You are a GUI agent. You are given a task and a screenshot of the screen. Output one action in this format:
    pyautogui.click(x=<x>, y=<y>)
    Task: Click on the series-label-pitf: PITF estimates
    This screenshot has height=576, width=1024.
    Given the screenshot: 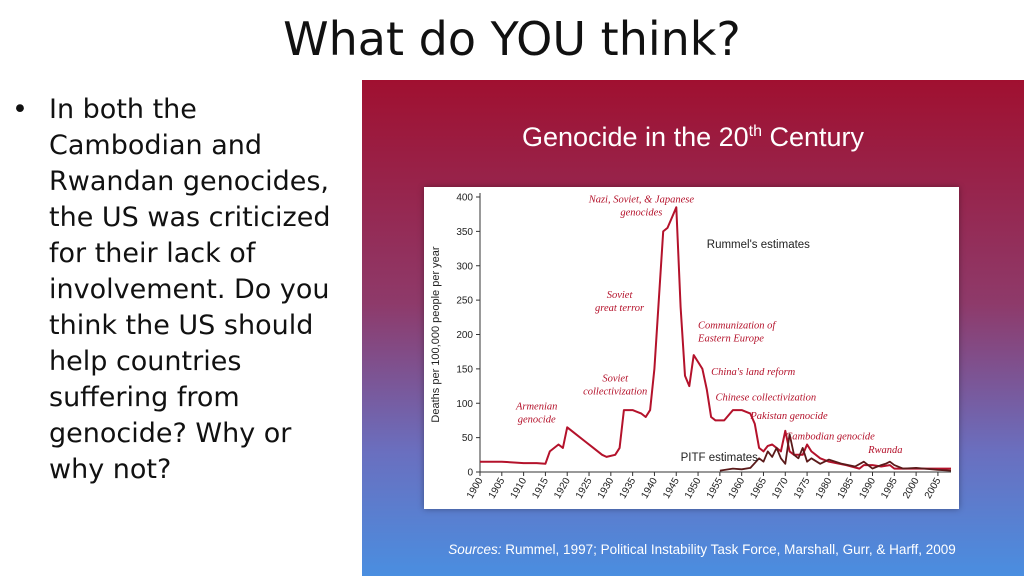 What is the action you would take?
    pyautogui.click(x=720, y=458)
    